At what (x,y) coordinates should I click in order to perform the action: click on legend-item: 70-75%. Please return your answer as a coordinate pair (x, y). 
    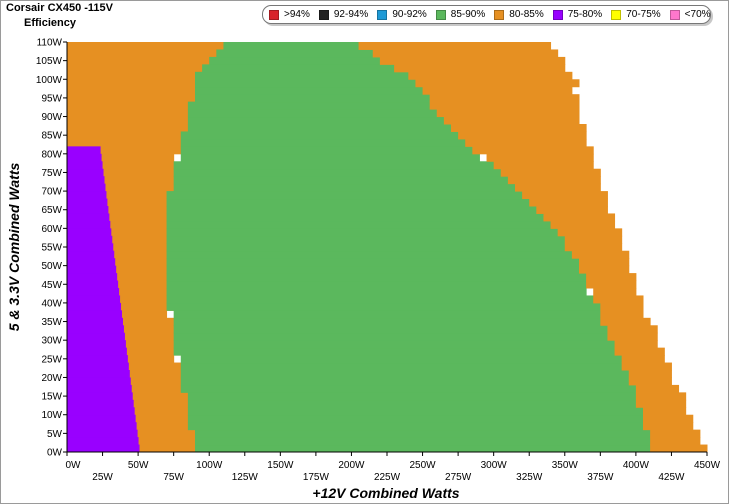
    Looking at the image, I should click on (636, 14).